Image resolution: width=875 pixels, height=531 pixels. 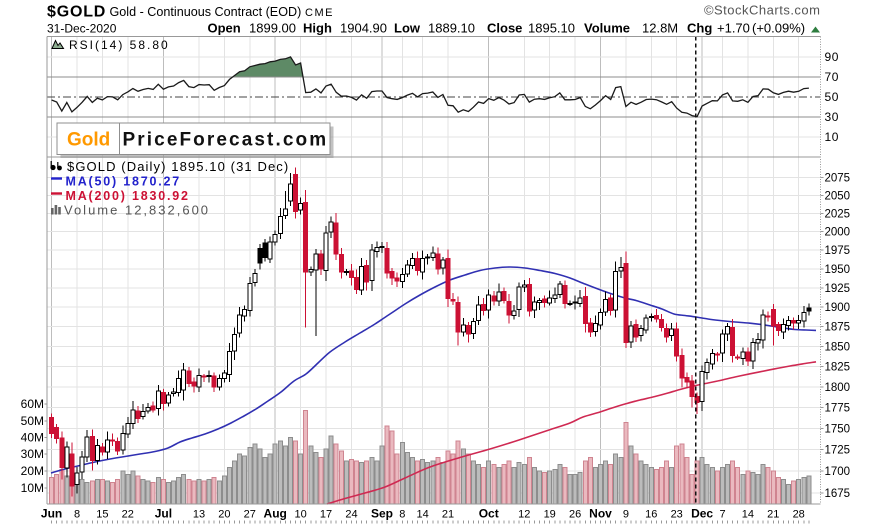 I want to click on svg-text: (+0.09%), so click(x=778, y=28).